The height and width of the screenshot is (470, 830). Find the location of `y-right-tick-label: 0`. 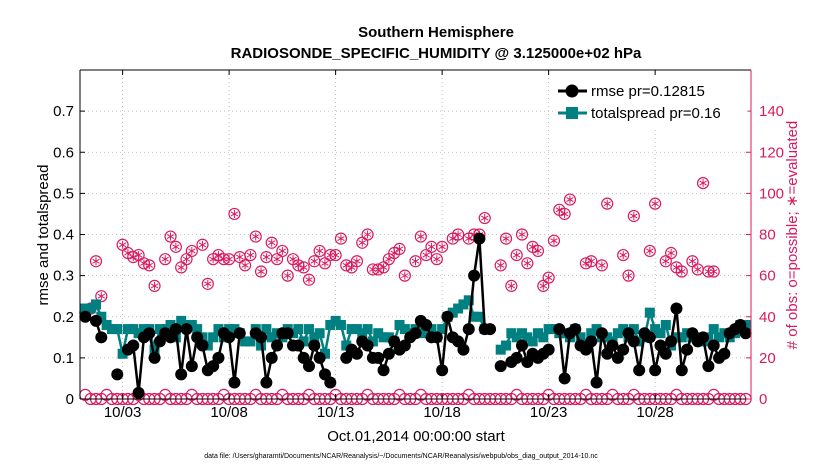

y-right-tick-label: 0 is located at coordinates (763, 399).